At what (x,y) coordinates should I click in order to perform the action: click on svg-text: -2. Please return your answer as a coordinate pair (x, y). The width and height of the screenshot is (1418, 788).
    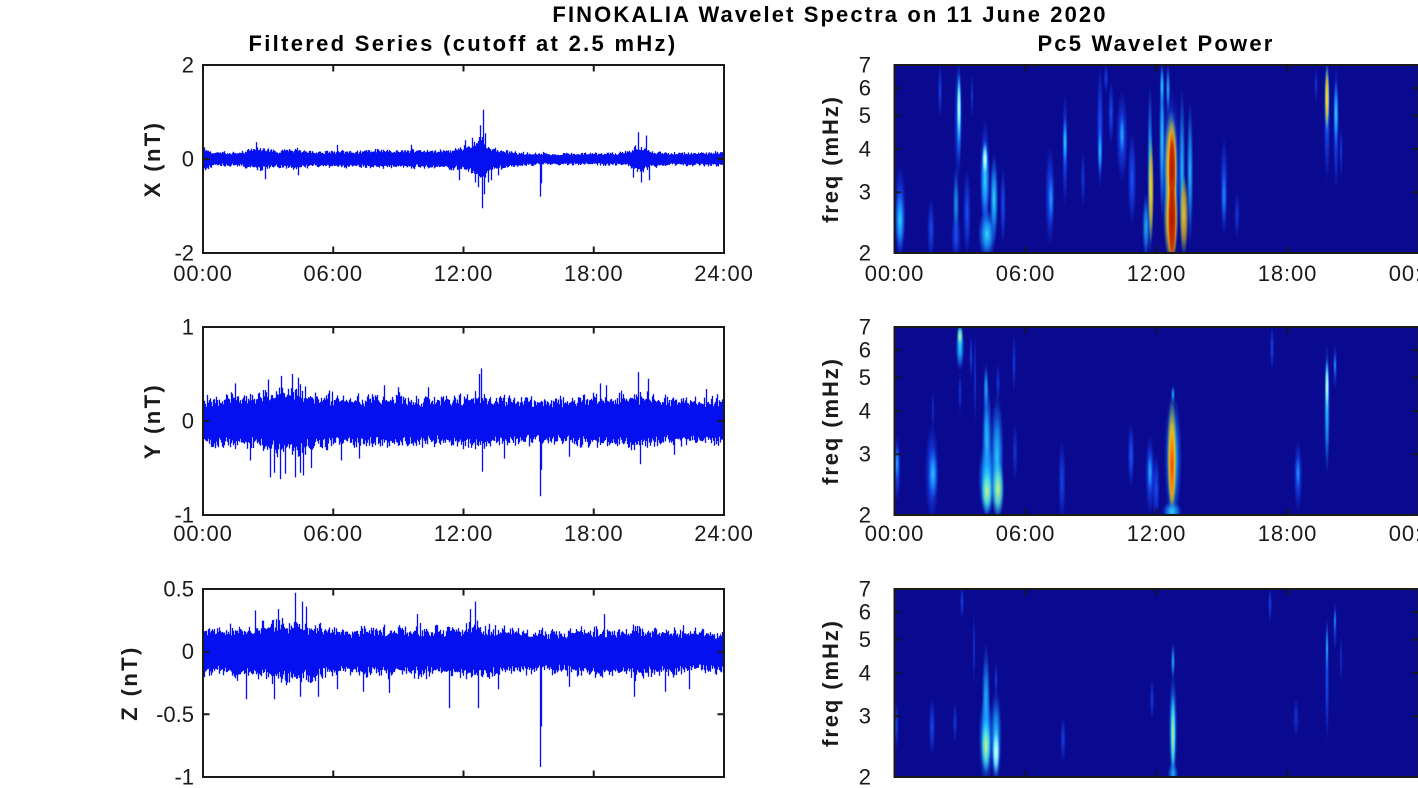
    Looking at the image, I should click on (184, 253).